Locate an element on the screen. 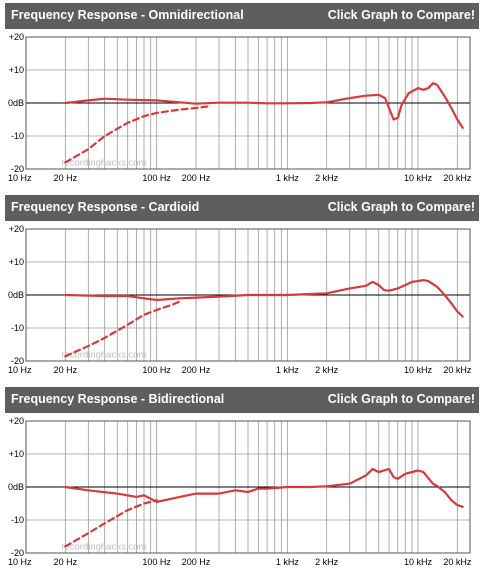  chart-title: Frequency Response - Cardioid is located at coordinates (105, 207).